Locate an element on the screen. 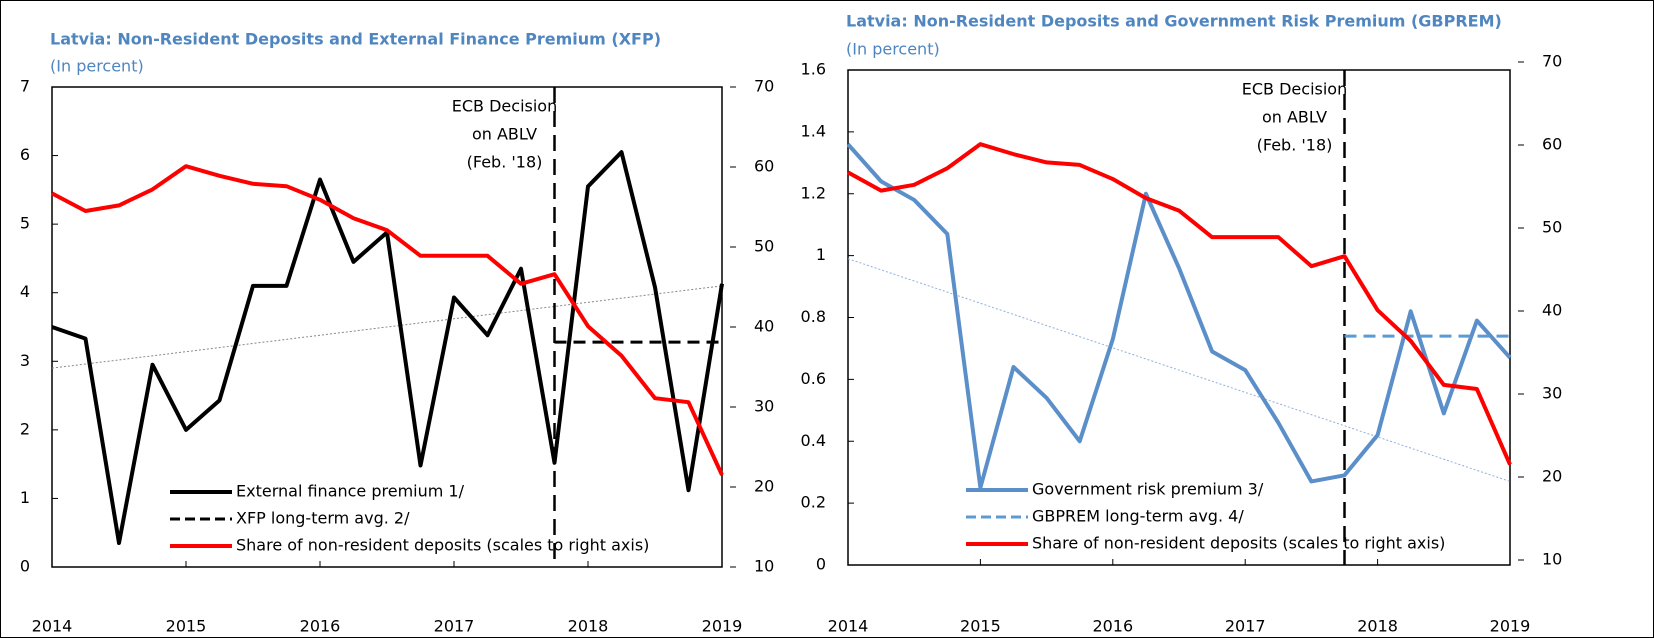  y-tick-label: 0.2 is located at coordinates (813, 502).